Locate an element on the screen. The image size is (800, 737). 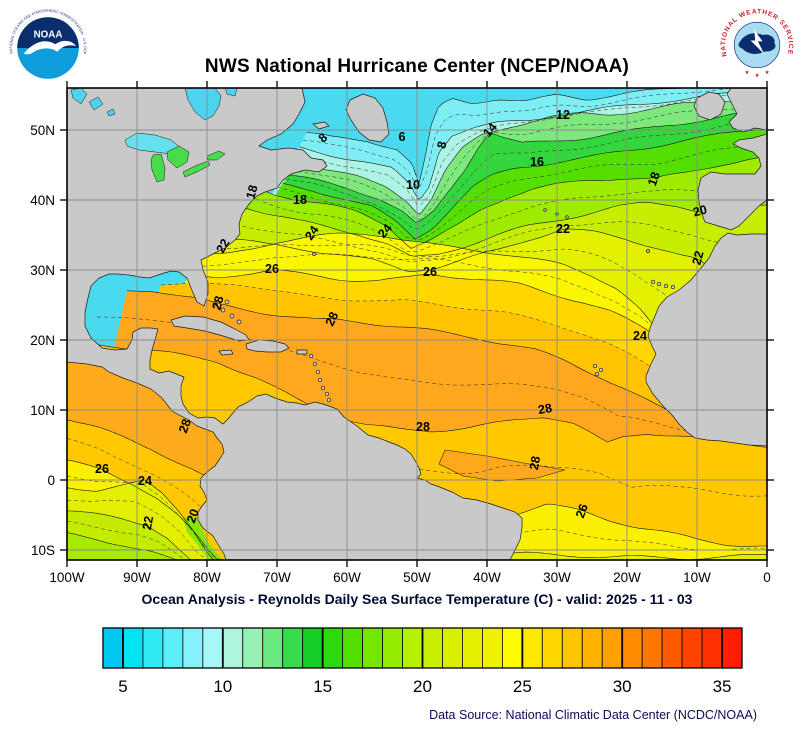
lake-huron is located at coordinates (178, 157).